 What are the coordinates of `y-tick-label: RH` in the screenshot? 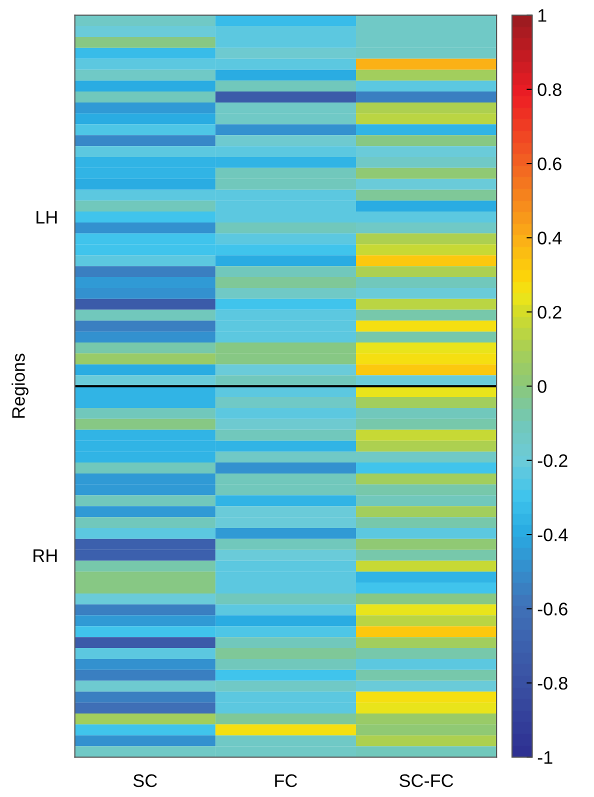 It's located at (45, 555).